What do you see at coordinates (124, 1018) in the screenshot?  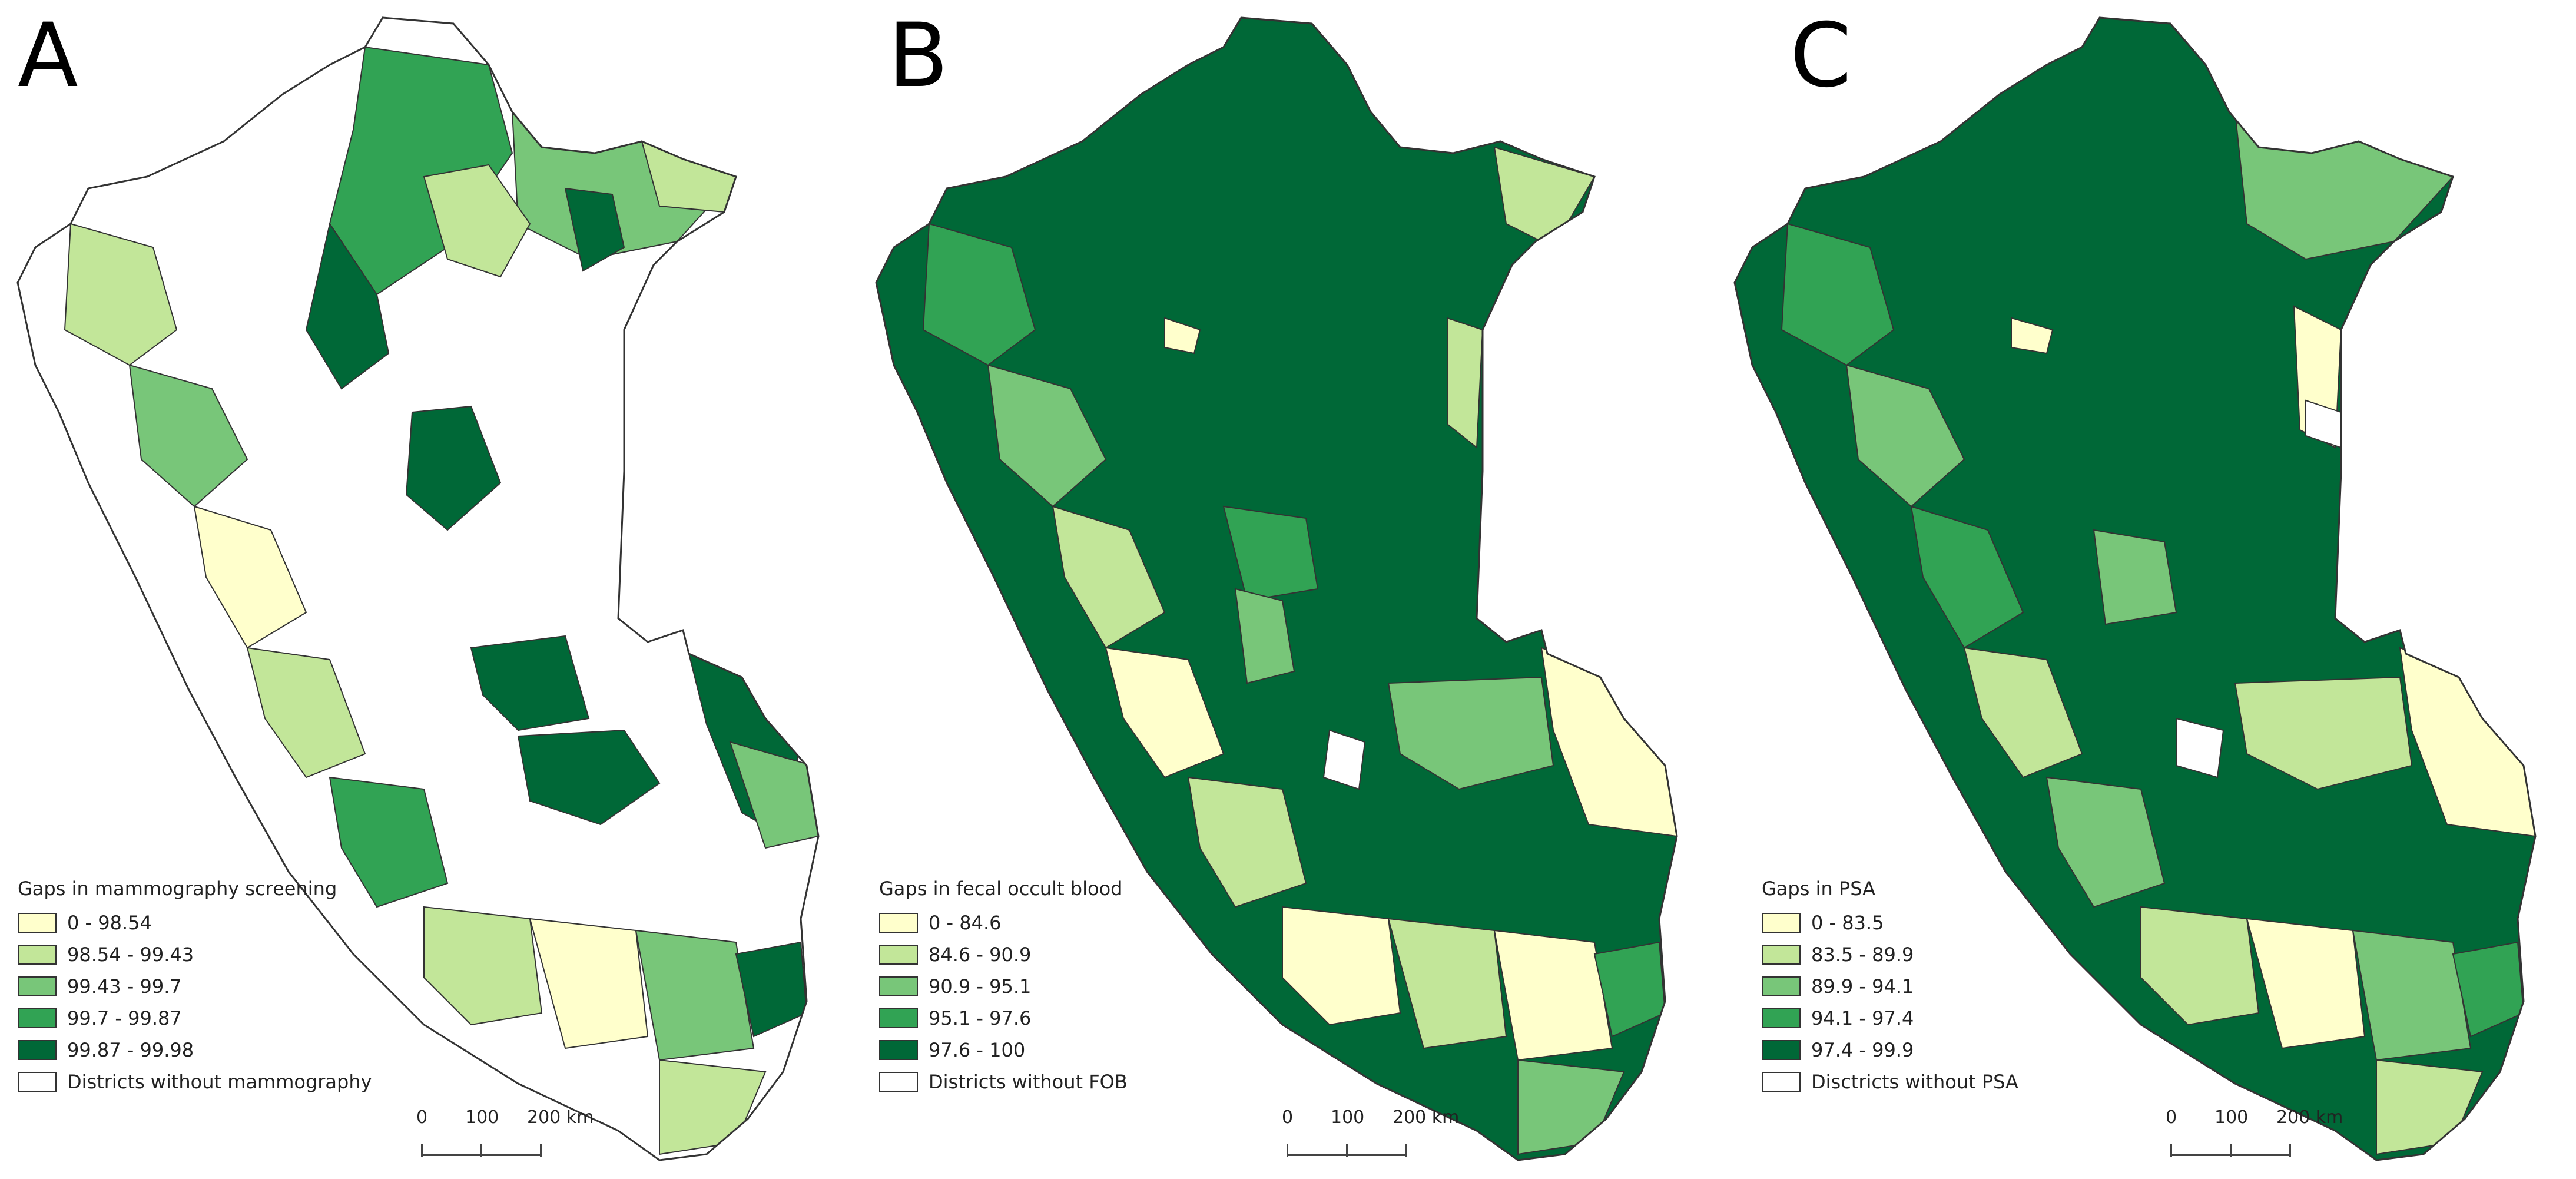 I see `legend-label: 99.7 - 99.87` at bounding box center [124, 1018].